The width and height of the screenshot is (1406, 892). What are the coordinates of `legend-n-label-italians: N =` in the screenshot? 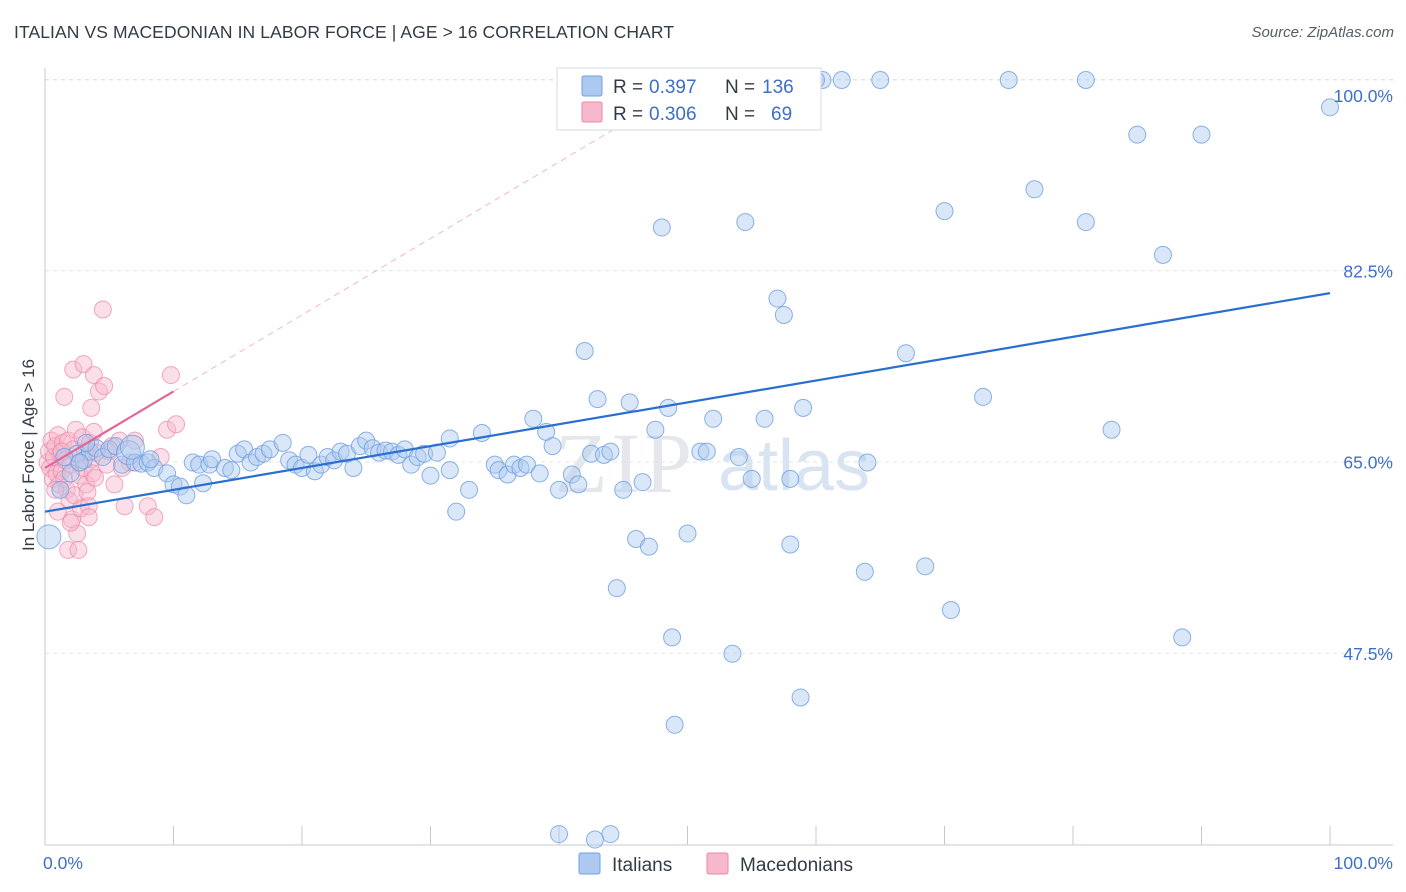 It's located at (740, 87).